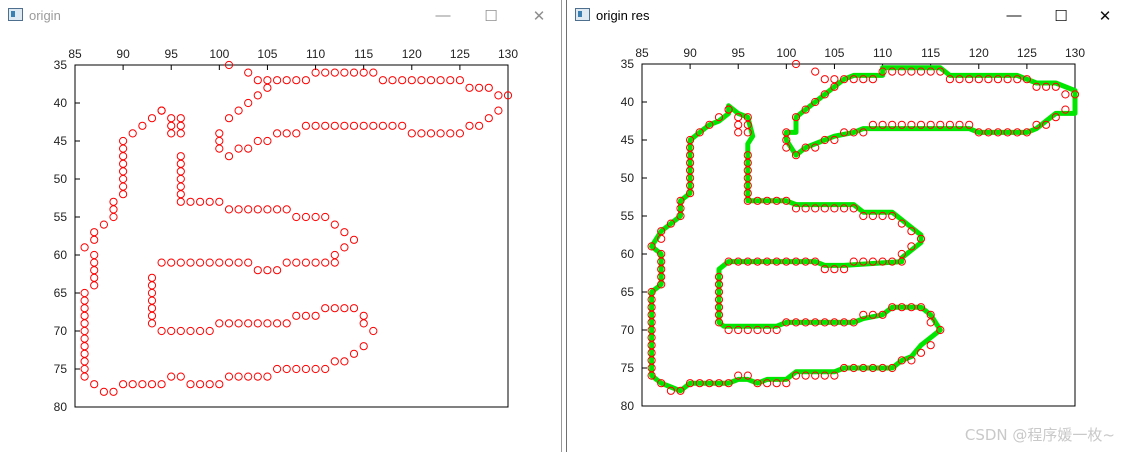  Describe the element at coordinates (628, 102) in the screenshot. I see `y-tick-label: 40` at that location.